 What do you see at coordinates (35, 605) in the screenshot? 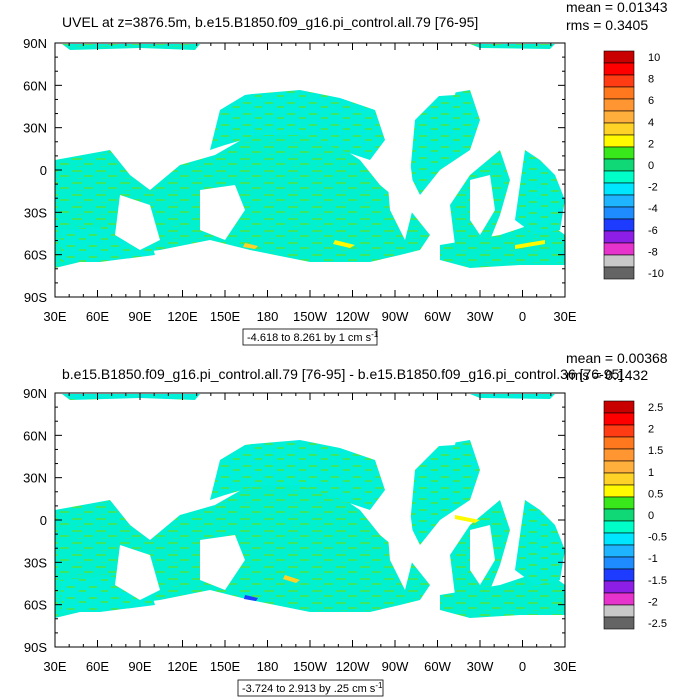
I see `y-tick-label: 60S` at bounding box center [35, 605].